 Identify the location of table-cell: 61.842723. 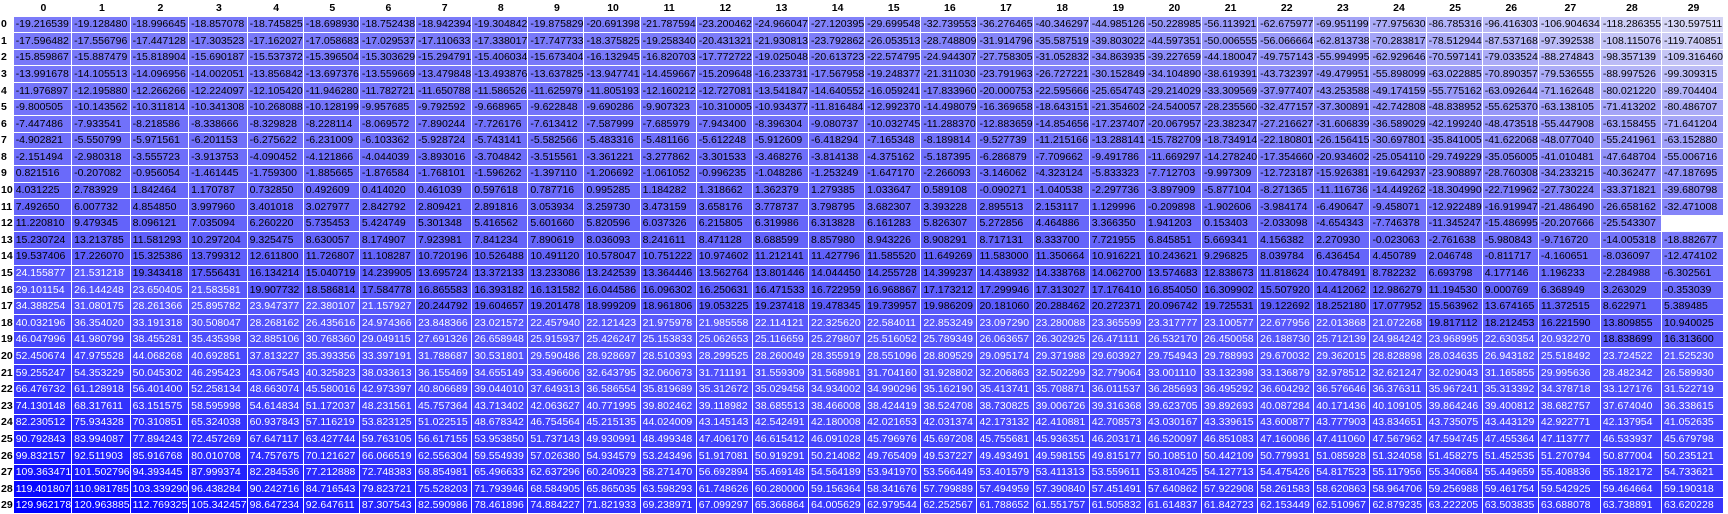
(1230, 505).